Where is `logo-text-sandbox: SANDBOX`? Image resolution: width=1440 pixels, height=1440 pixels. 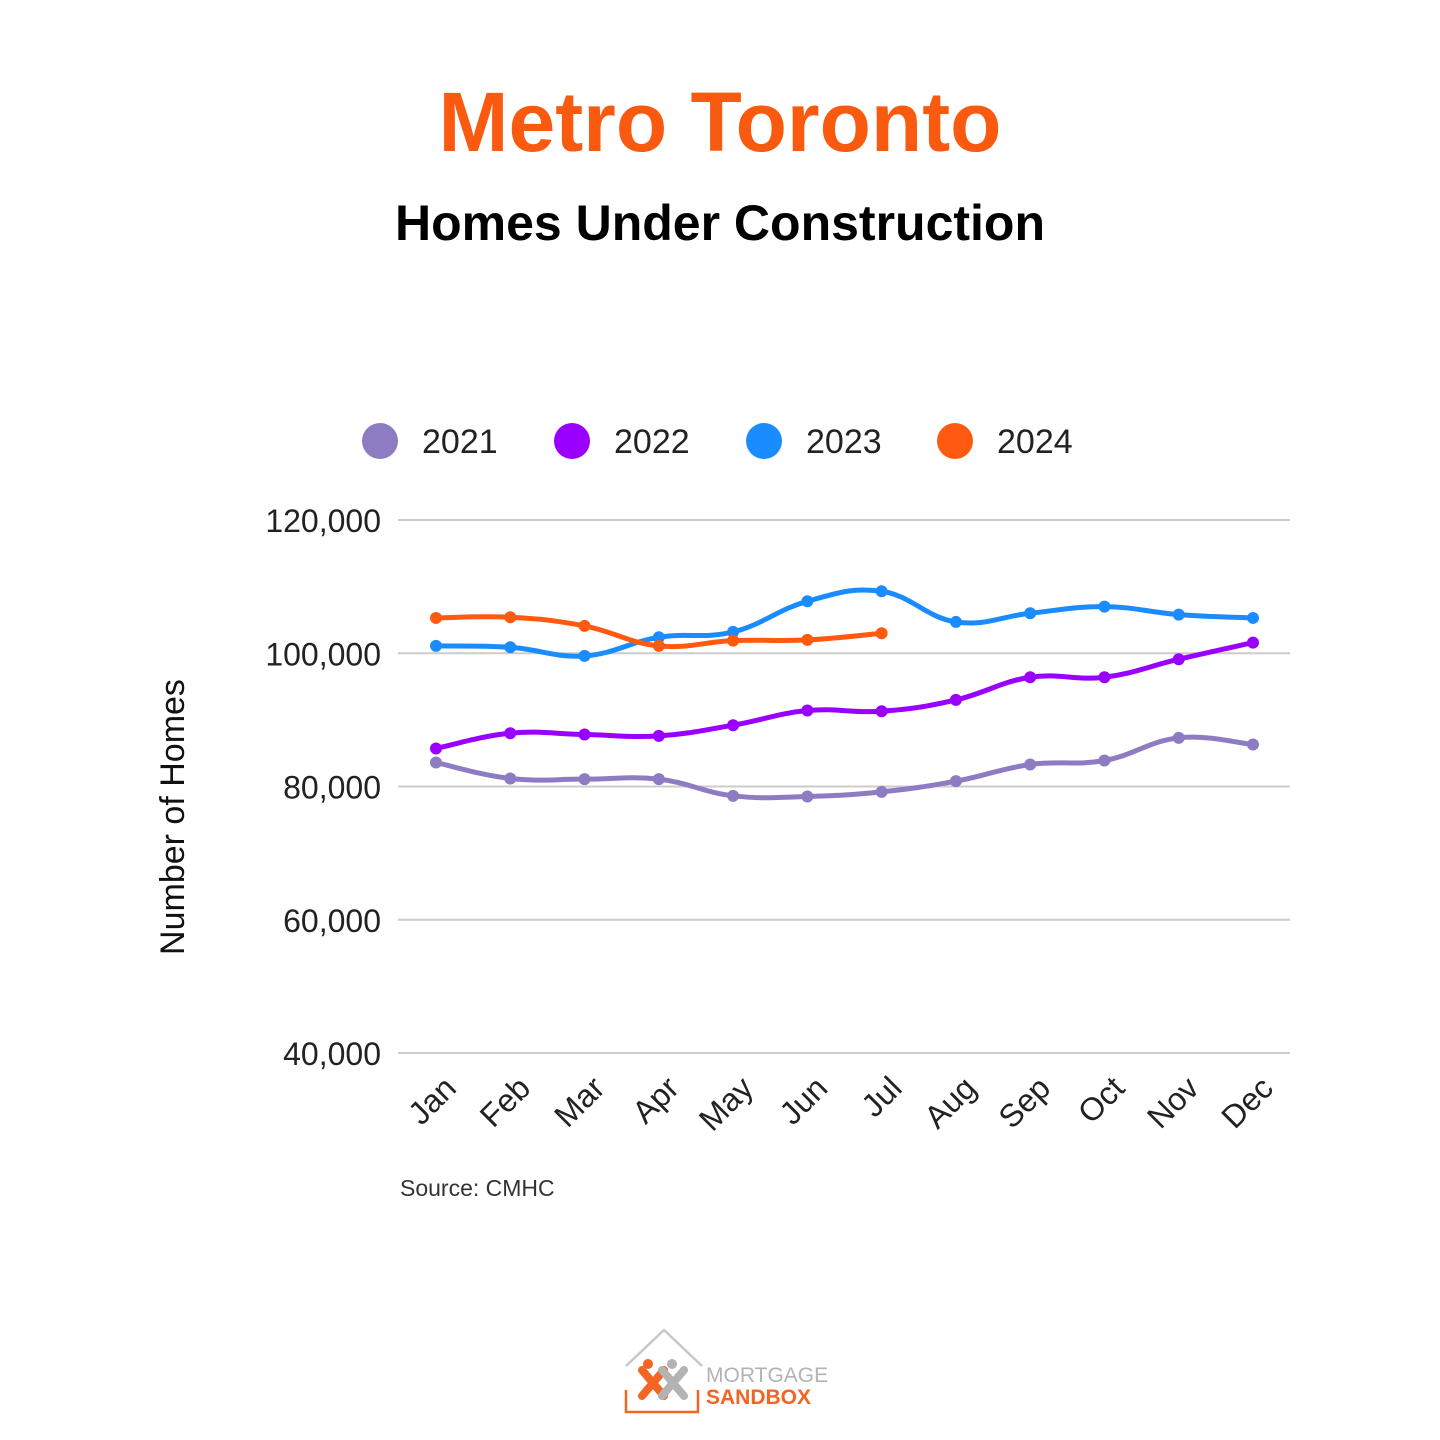 logo-text-sandbox: SANDBOX is located at coordinates (758, 1397).